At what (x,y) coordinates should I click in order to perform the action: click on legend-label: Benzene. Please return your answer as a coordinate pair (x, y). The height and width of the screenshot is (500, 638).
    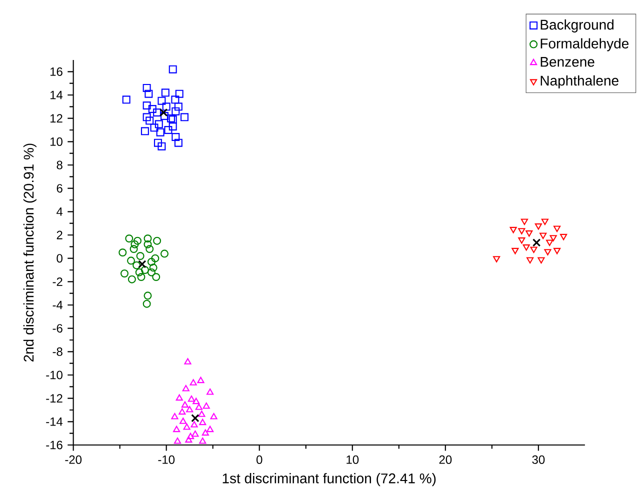
    Looking at the image, I should click on (567, 62).